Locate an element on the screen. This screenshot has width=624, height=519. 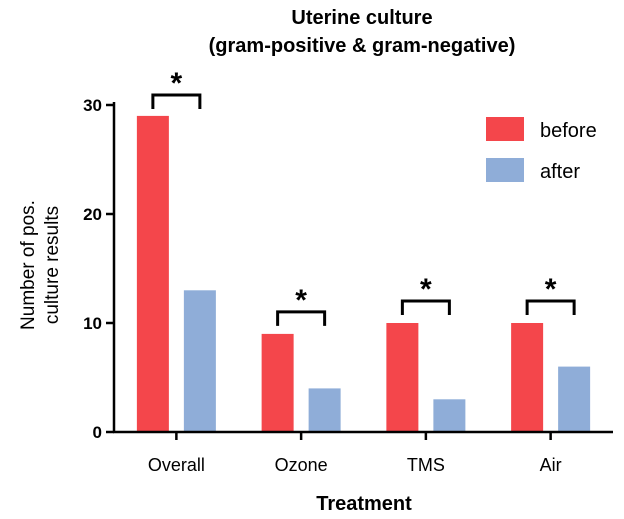
x-tick-label-air: Air is located at coordinates (551, 465).